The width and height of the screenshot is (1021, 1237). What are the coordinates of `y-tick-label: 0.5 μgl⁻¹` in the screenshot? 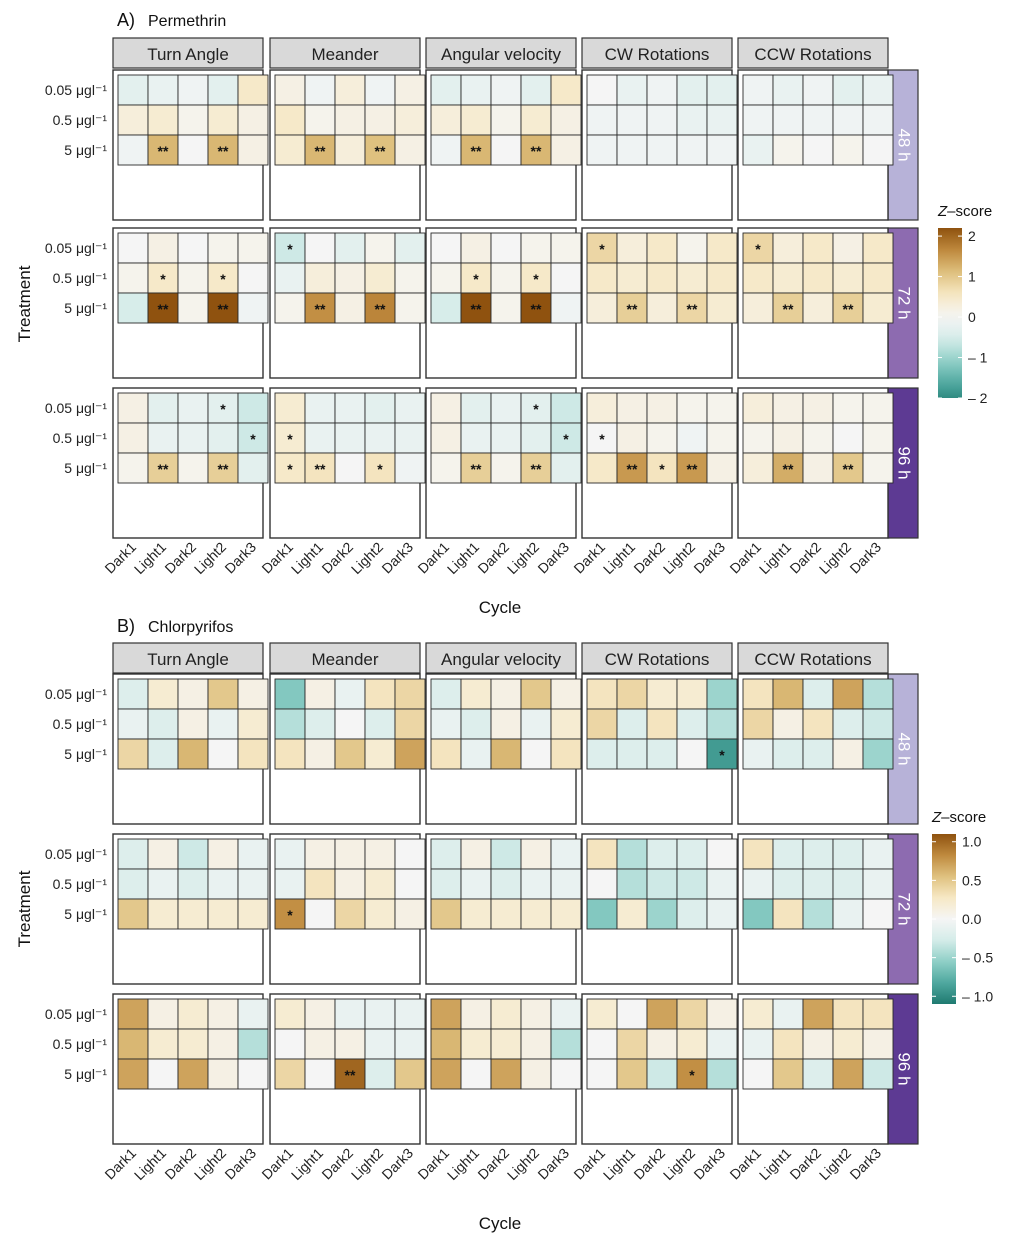 It's located at (80, 120).